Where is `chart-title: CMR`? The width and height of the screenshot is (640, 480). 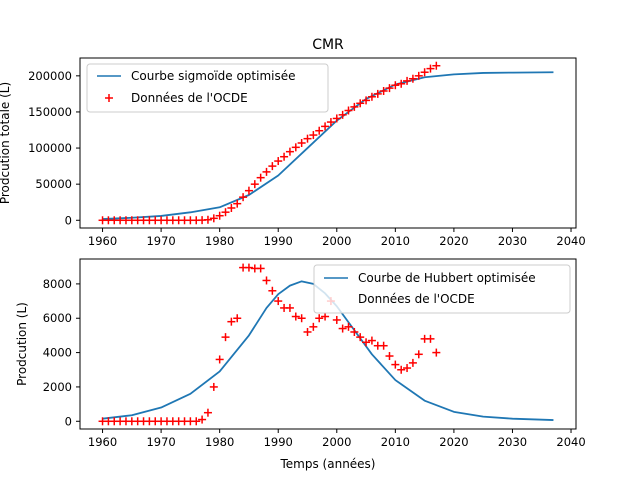
chart-title: CMR is located at coordinates (328, 45).